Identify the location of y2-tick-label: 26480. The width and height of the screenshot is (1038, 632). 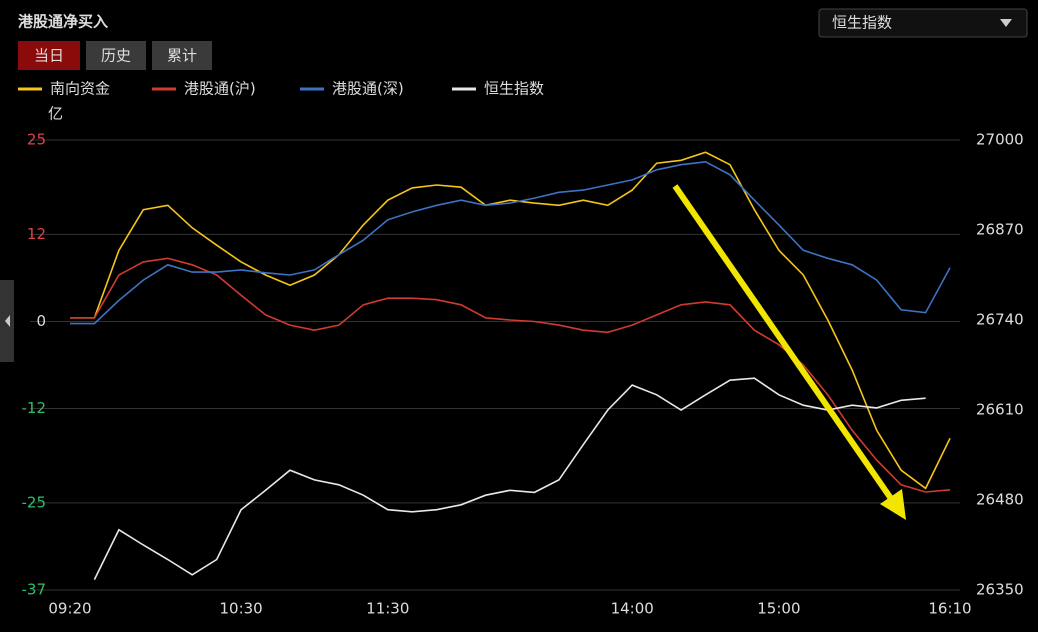
(1000, 500).